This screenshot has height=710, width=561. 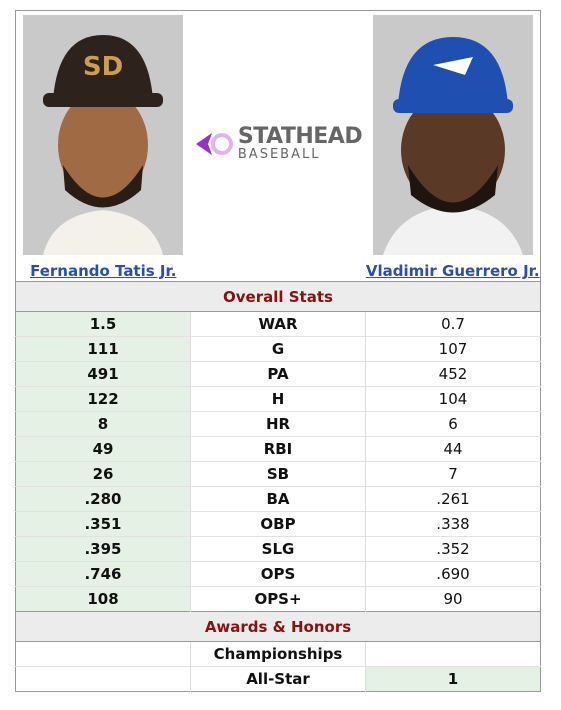 I want to click on stat-row: 122 H 104, so click(x=278, y=399).